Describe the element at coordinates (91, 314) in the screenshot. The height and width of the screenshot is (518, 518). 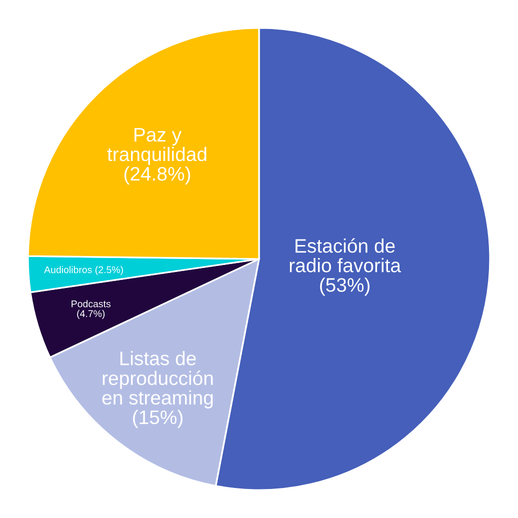
I see `data-label: (4.7%)` at that location.